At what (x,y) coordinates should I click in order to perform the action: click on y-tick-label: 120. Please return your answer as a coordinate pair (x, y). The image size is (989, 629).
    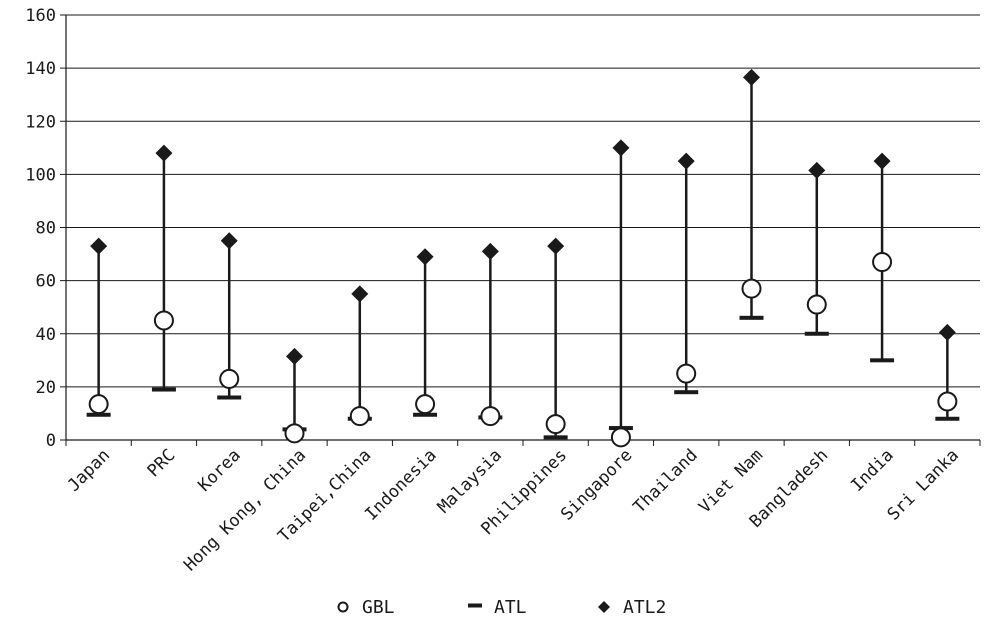
    Looking at the image, I should click on (40, 122).